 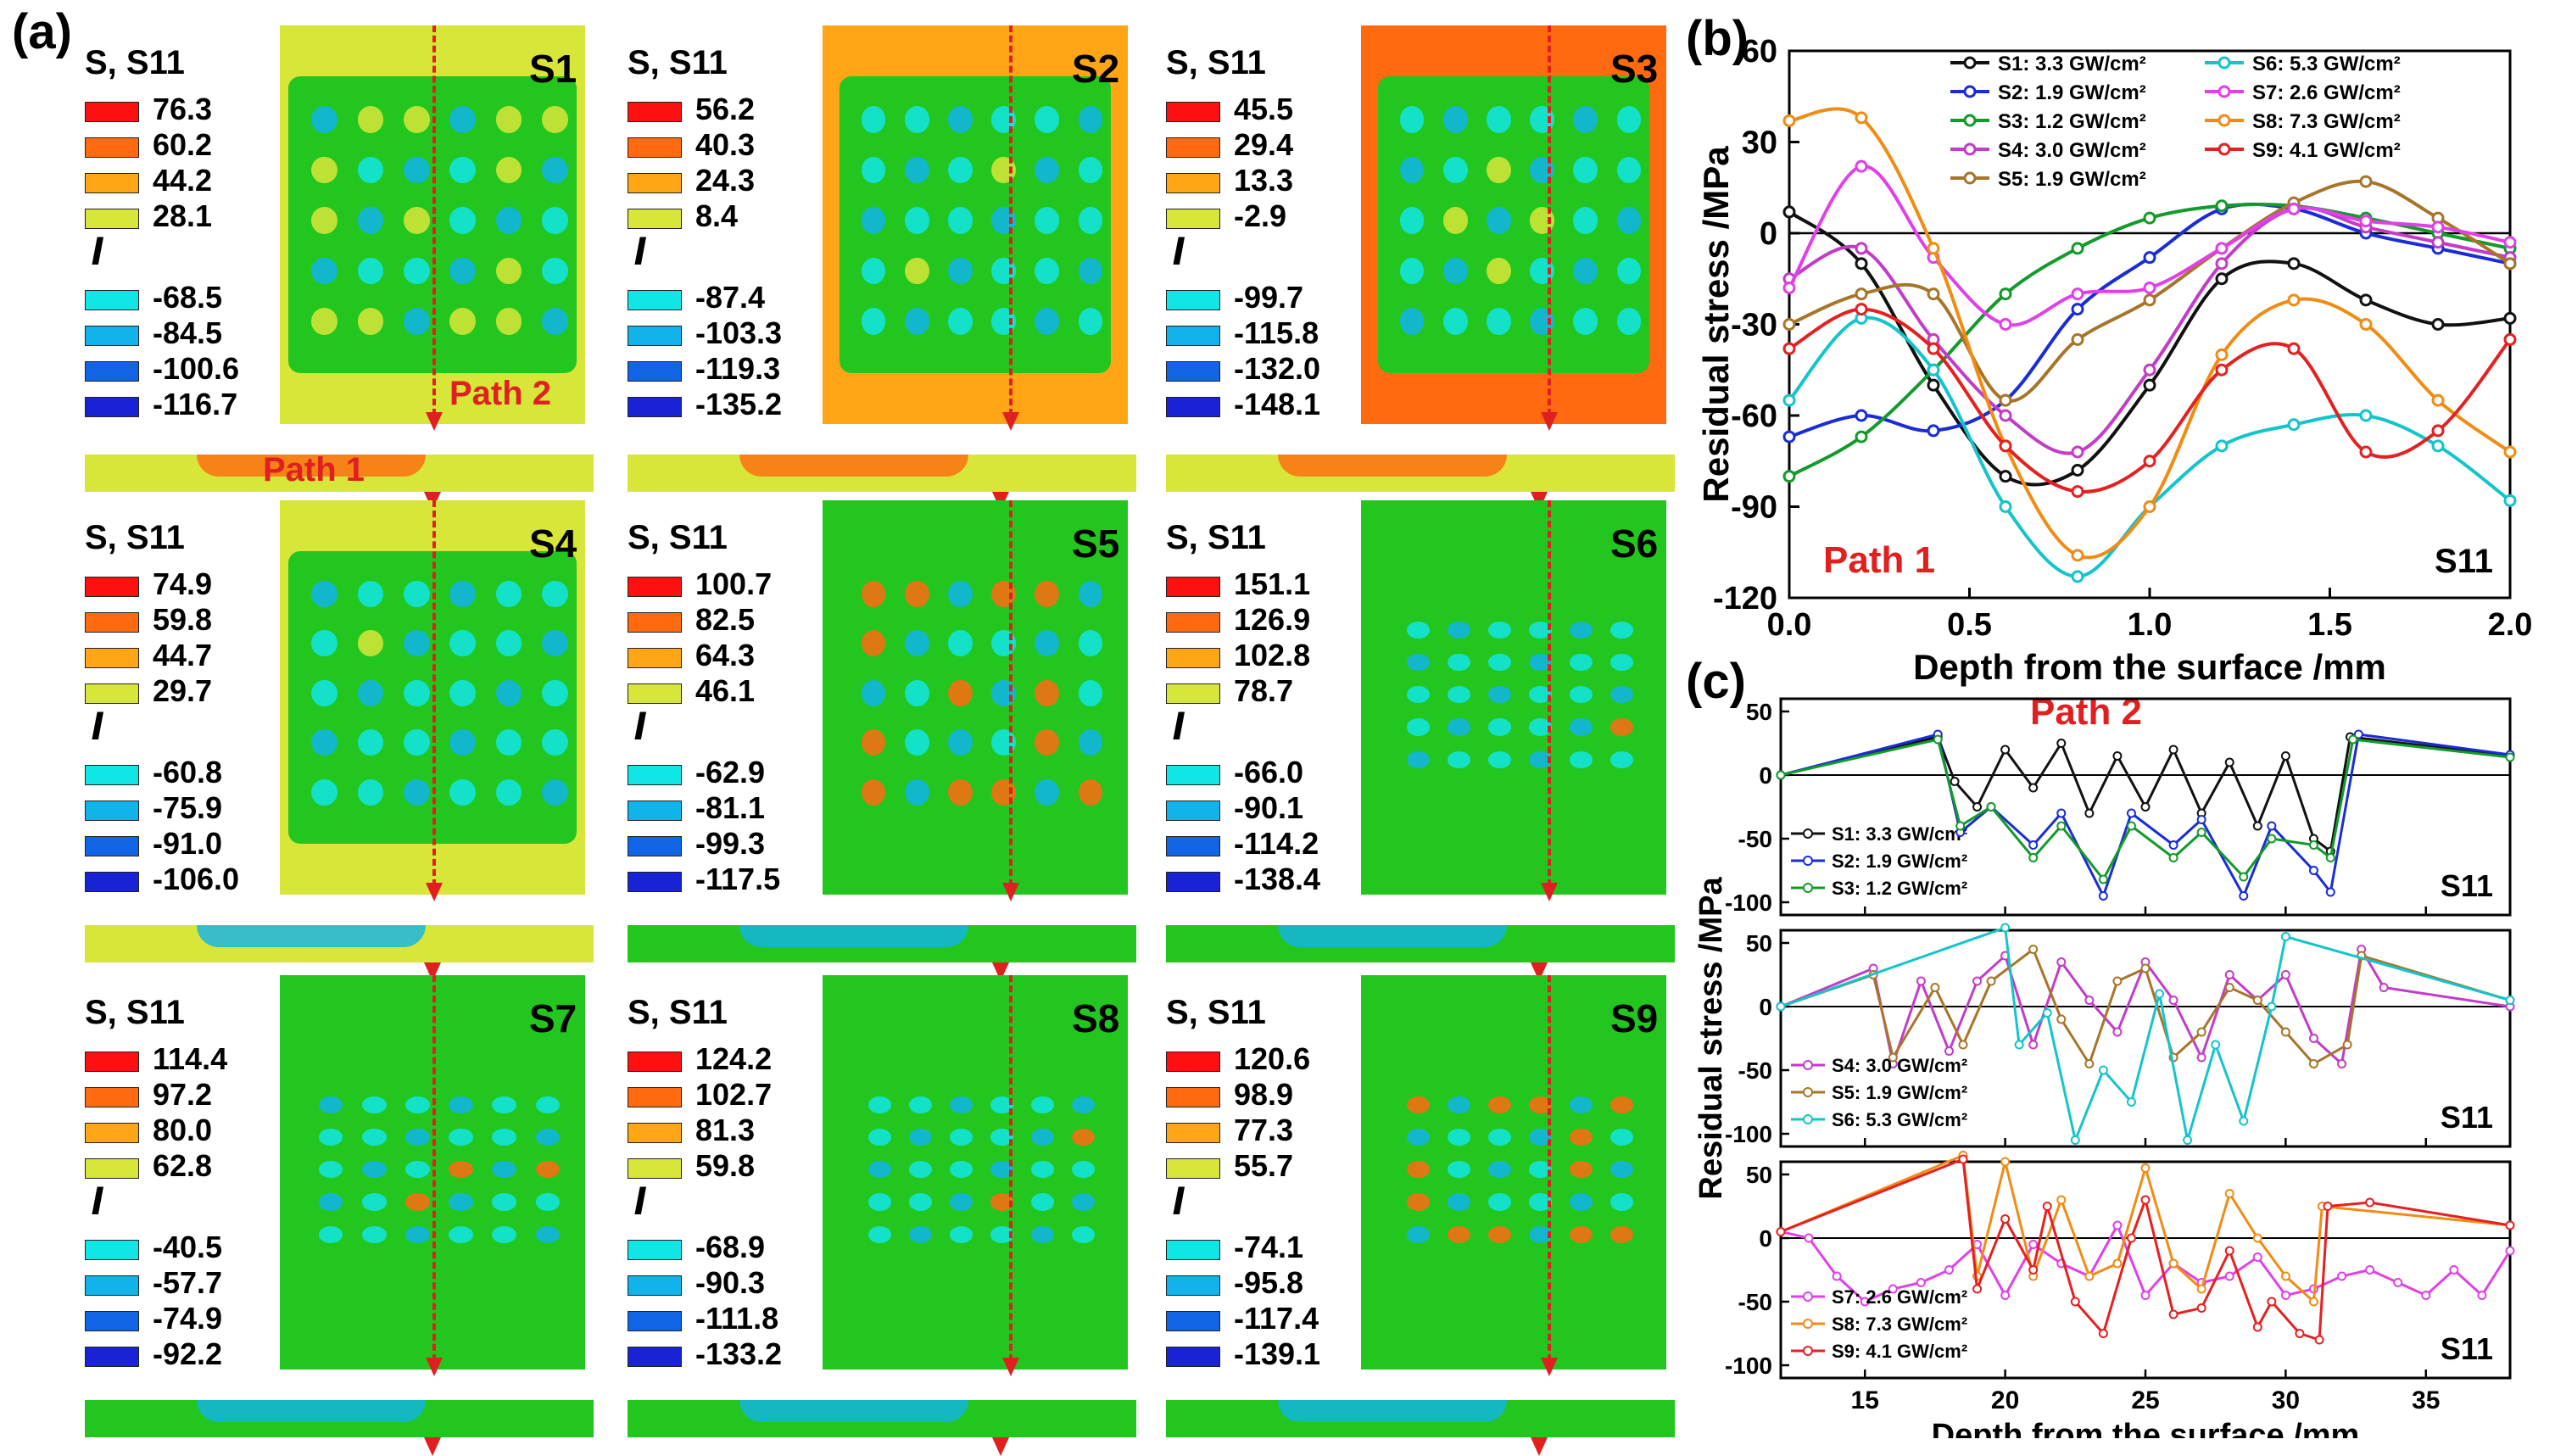 I want to click on legend-value: -91.0, so click(x=188, y=843).